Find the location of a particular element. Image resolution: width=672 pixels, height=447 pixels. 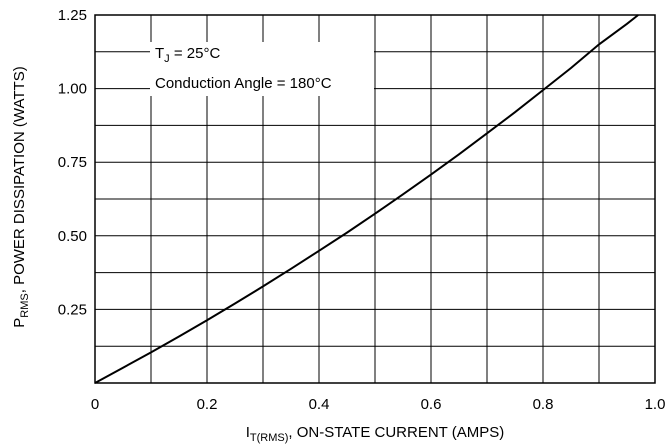

y-tick-label: 0.75 is located at coordinates (72, 162).